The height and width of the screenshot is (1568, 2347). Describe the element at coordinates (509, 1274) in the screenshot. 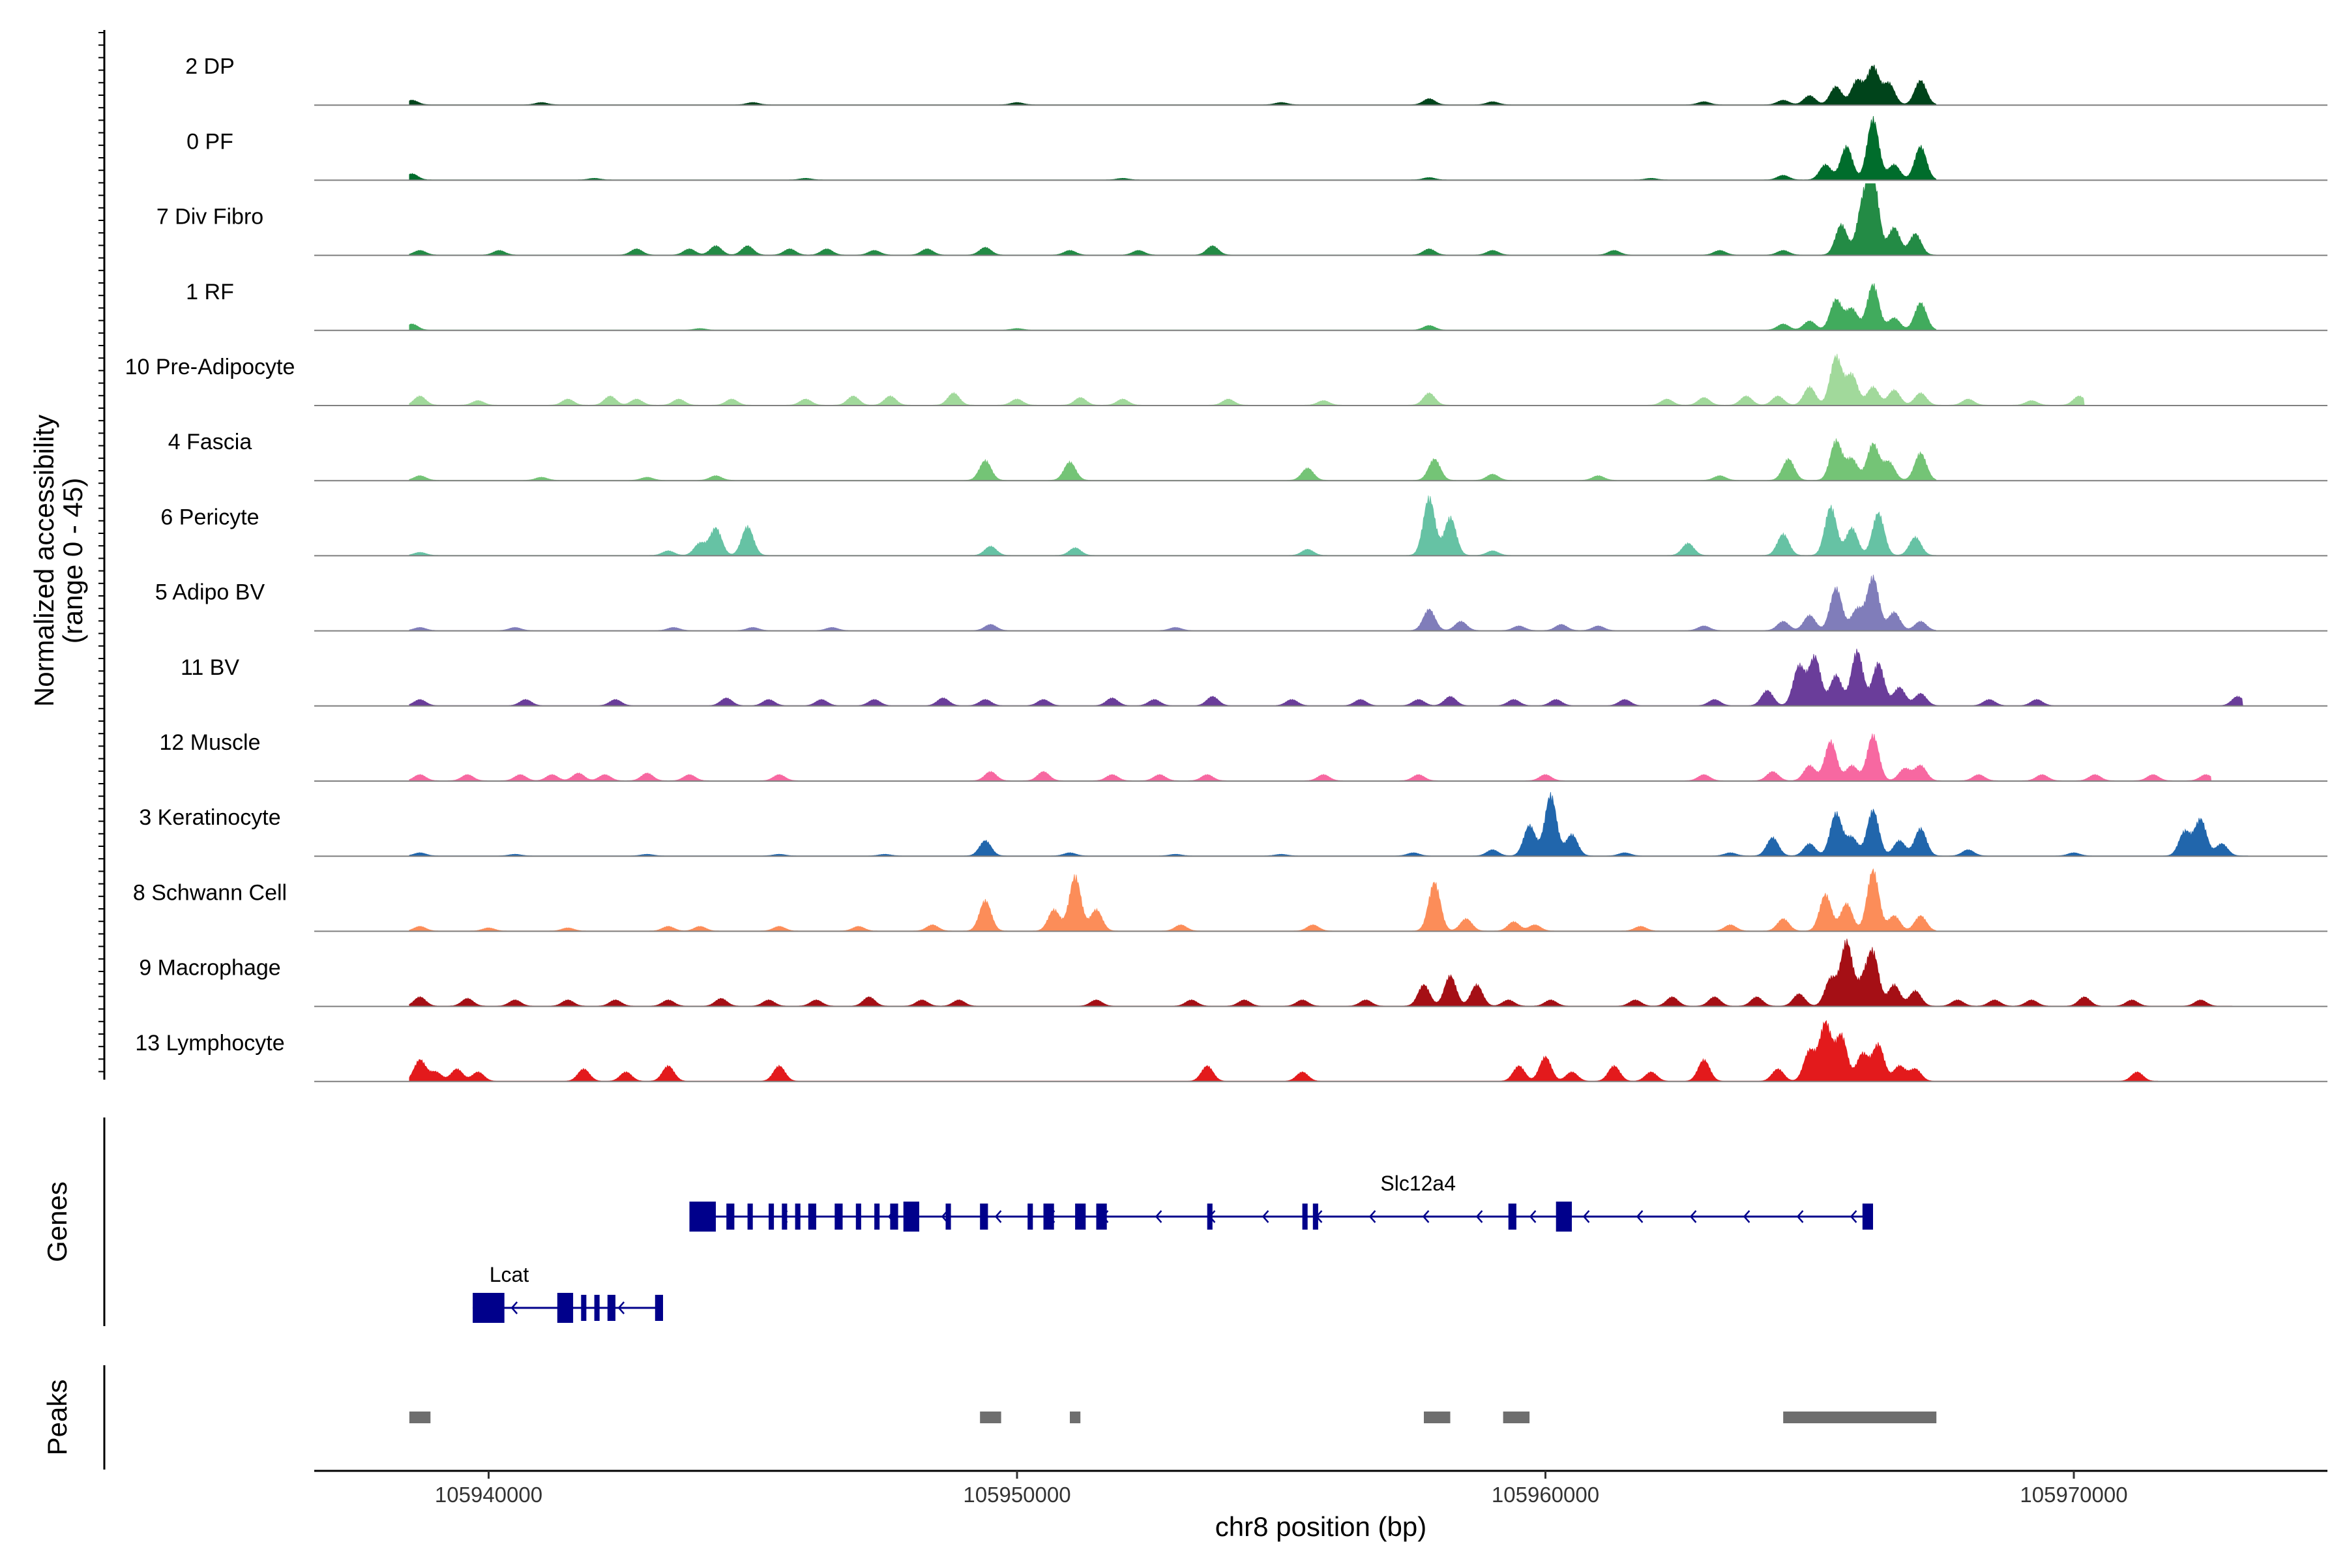

I see `gene-name: Lcat` at that location.